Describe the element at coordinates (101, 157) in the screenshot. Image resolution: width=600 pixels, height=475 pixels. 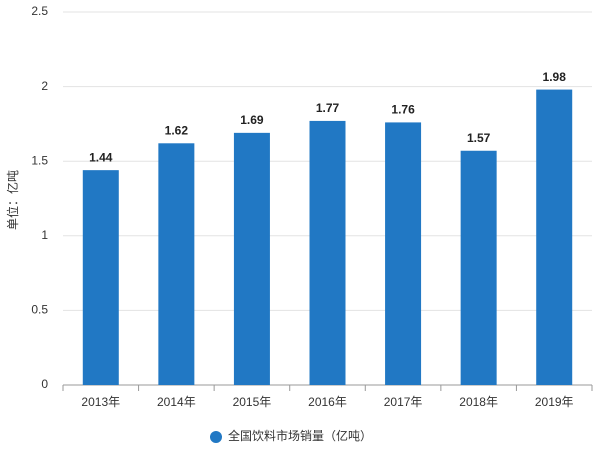
I see `value-label: 1.44` at that location.